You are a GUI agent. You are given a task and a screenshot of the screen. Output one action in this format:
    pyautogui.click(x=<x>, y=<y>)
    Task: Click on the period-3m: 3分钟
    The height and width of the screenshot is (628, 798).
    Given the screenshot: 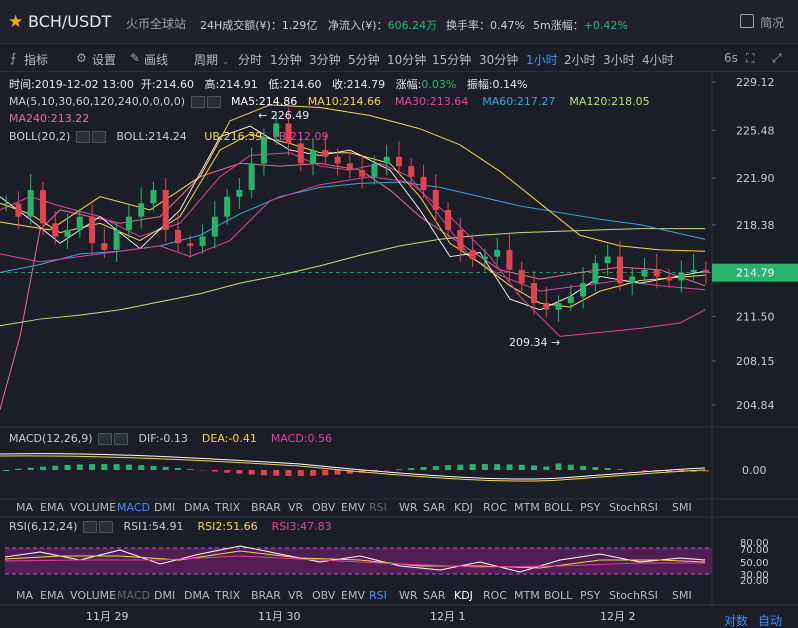 What is the action you would take?
    pyautogui.click(x=325, y=60)
    